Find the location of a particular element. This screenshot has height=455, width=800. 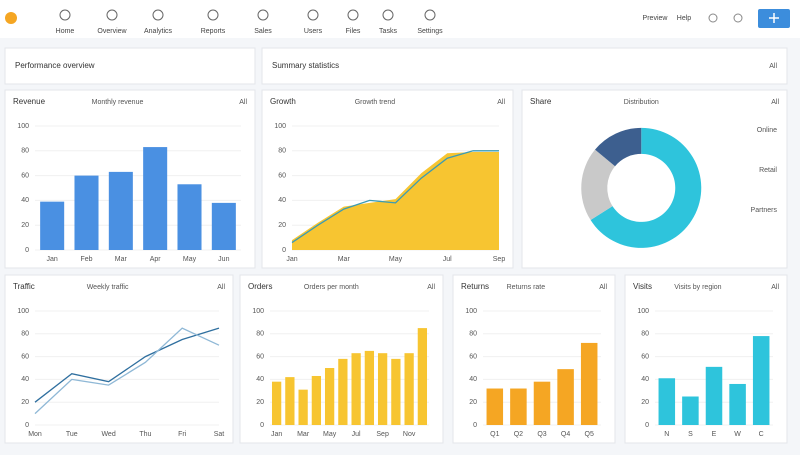

x-tick-label: Jun is located at coordinates (223, 259).